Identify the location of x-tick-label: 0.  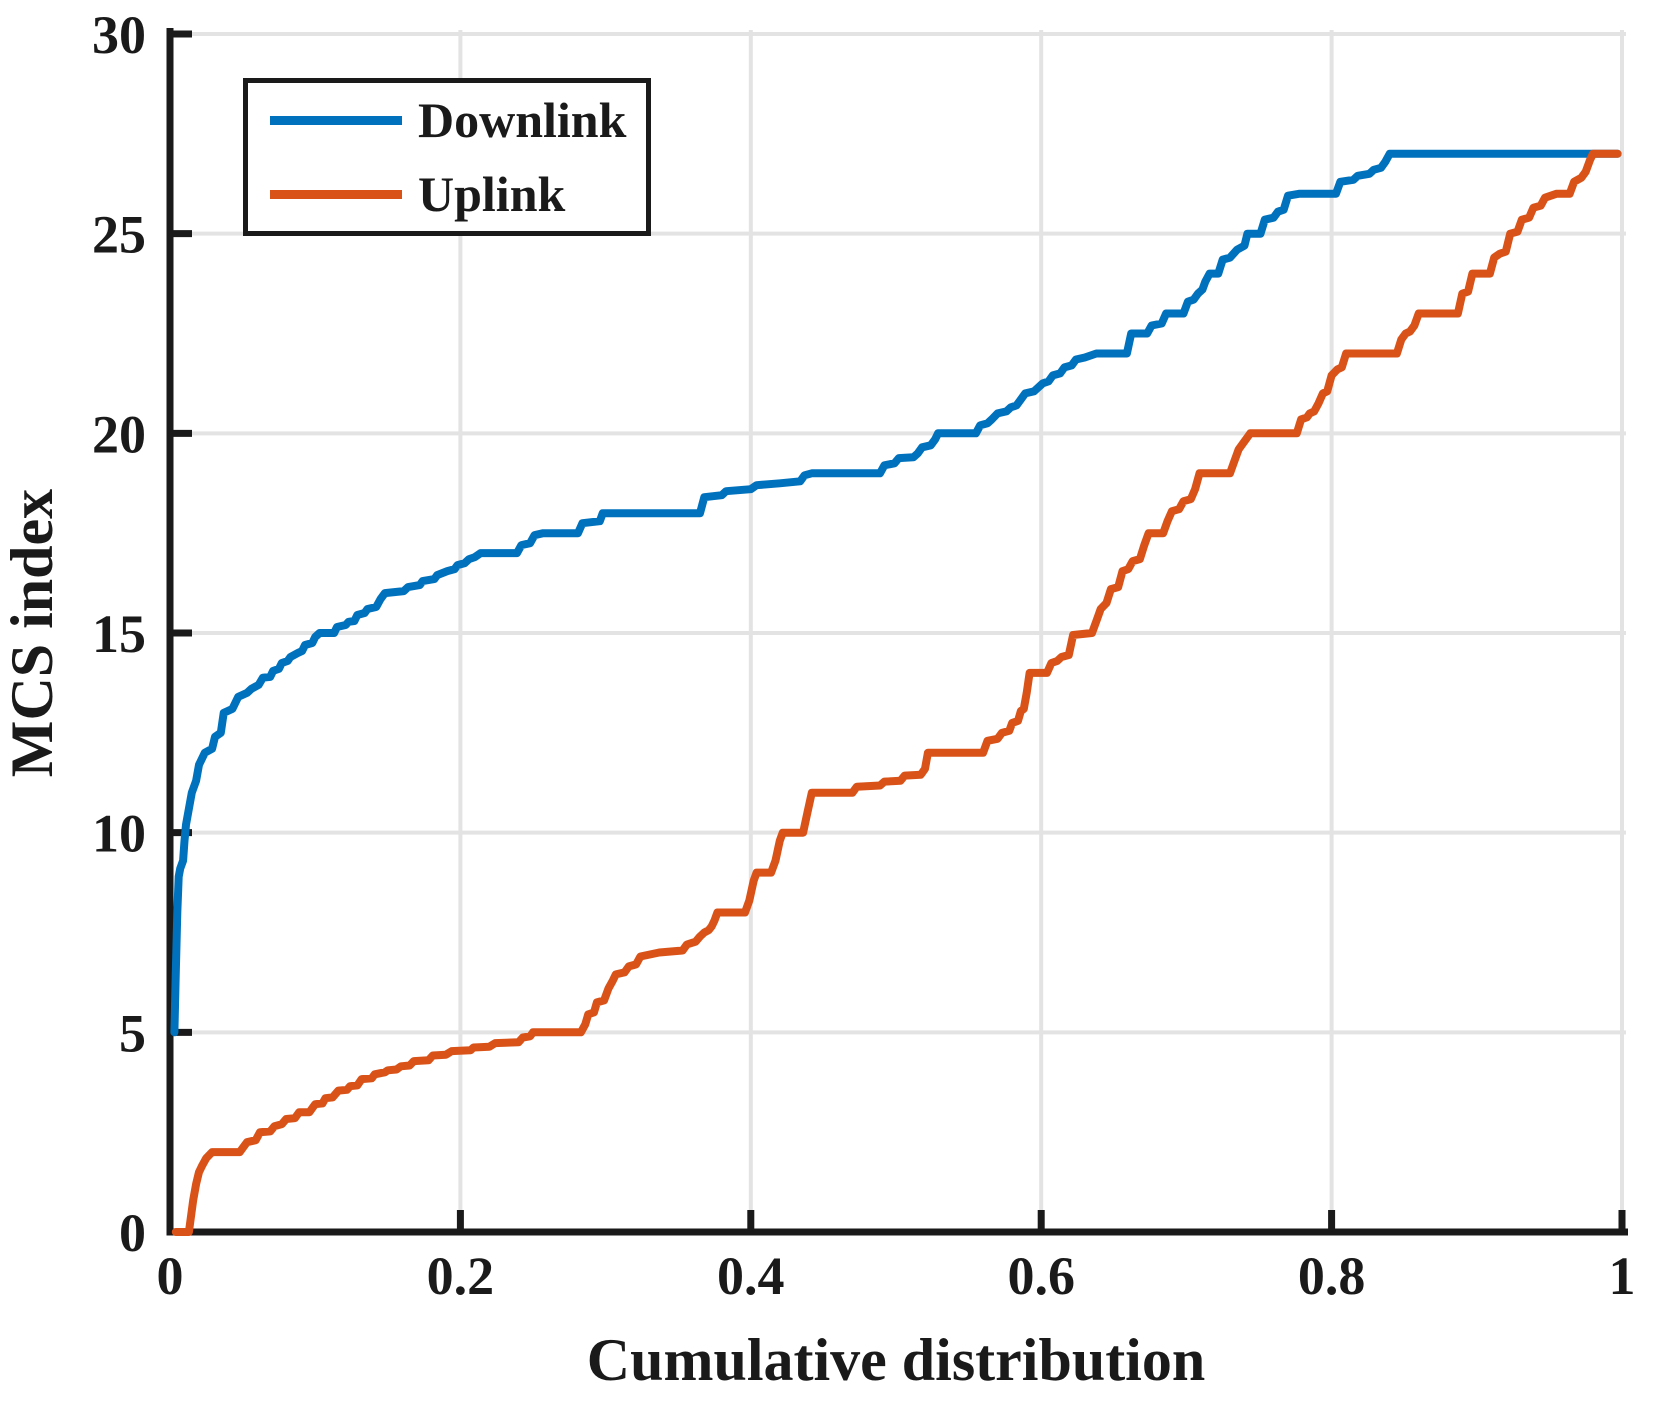
(170, 1276).